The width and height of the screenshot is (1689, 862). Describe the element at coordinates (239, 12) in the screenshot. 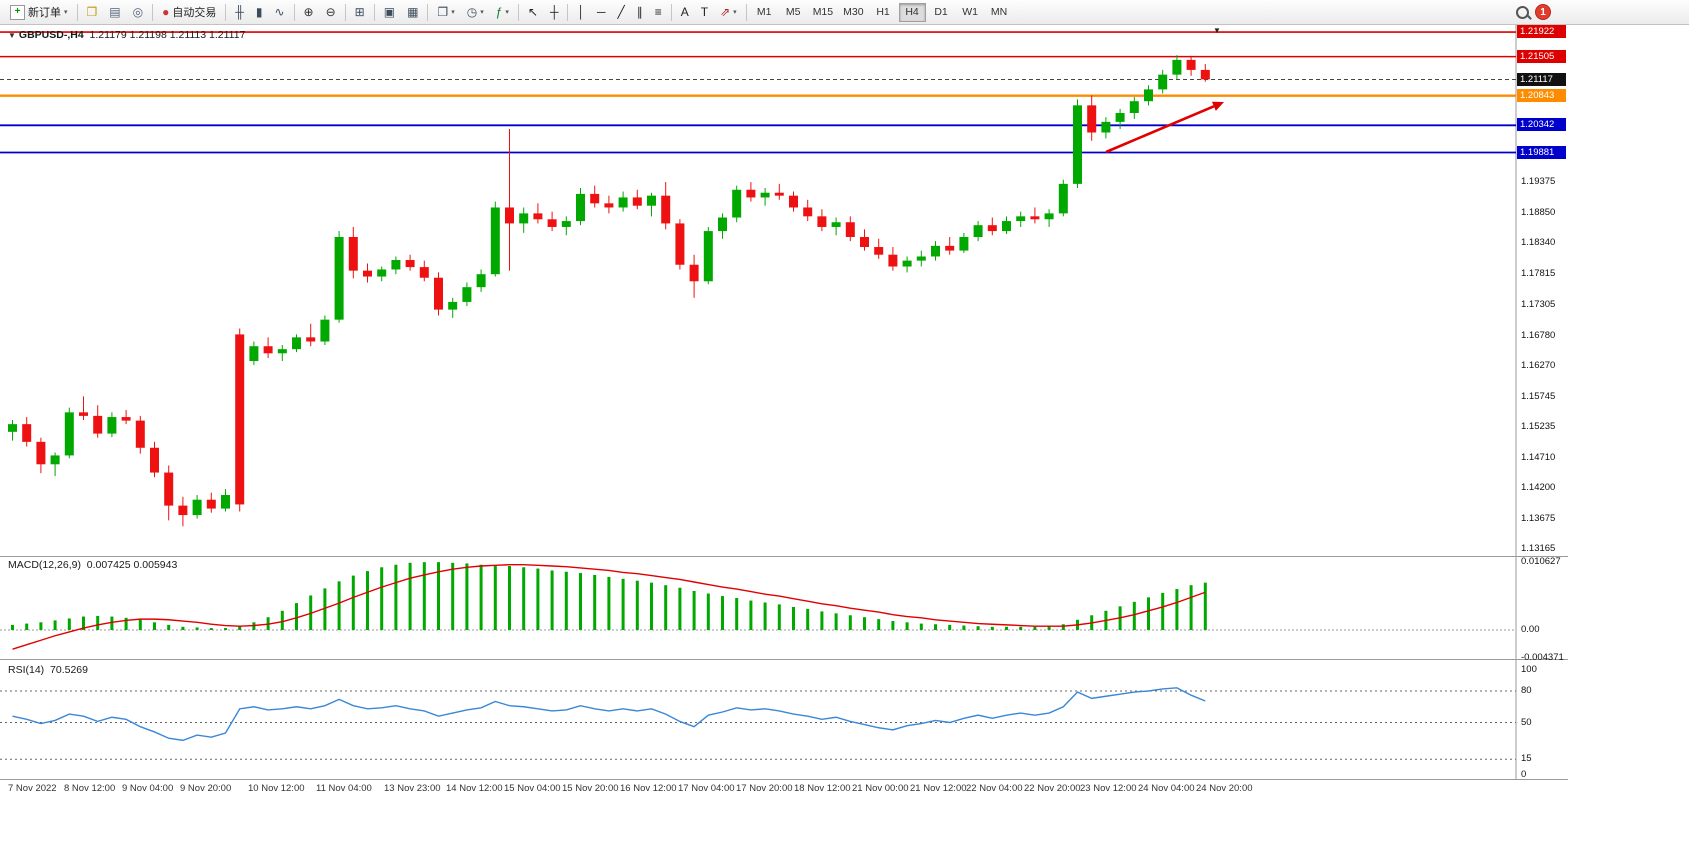

I see `bar-chart-button: ╫` at that location.